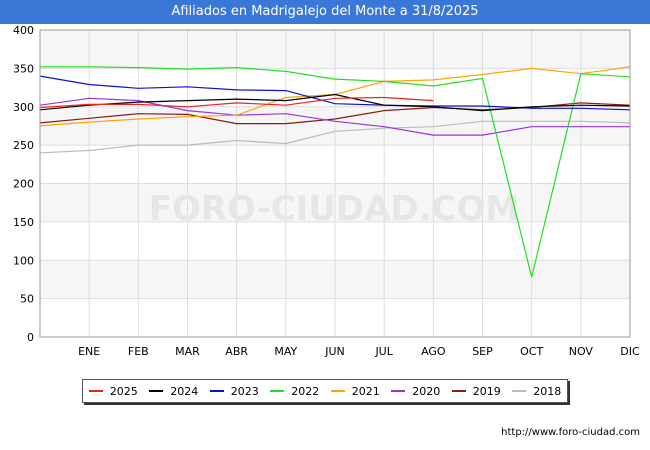  What do you see at coordinates (184, 391) in the screenshot?
I see `legend-label: 2024` at bounding box center [184, 391].